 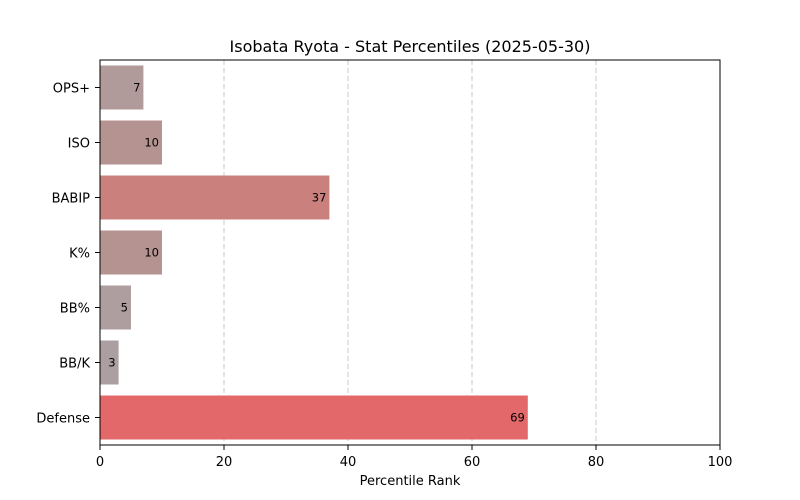 I want to click on x-tick-label: 20, so click(x=224, y=462).